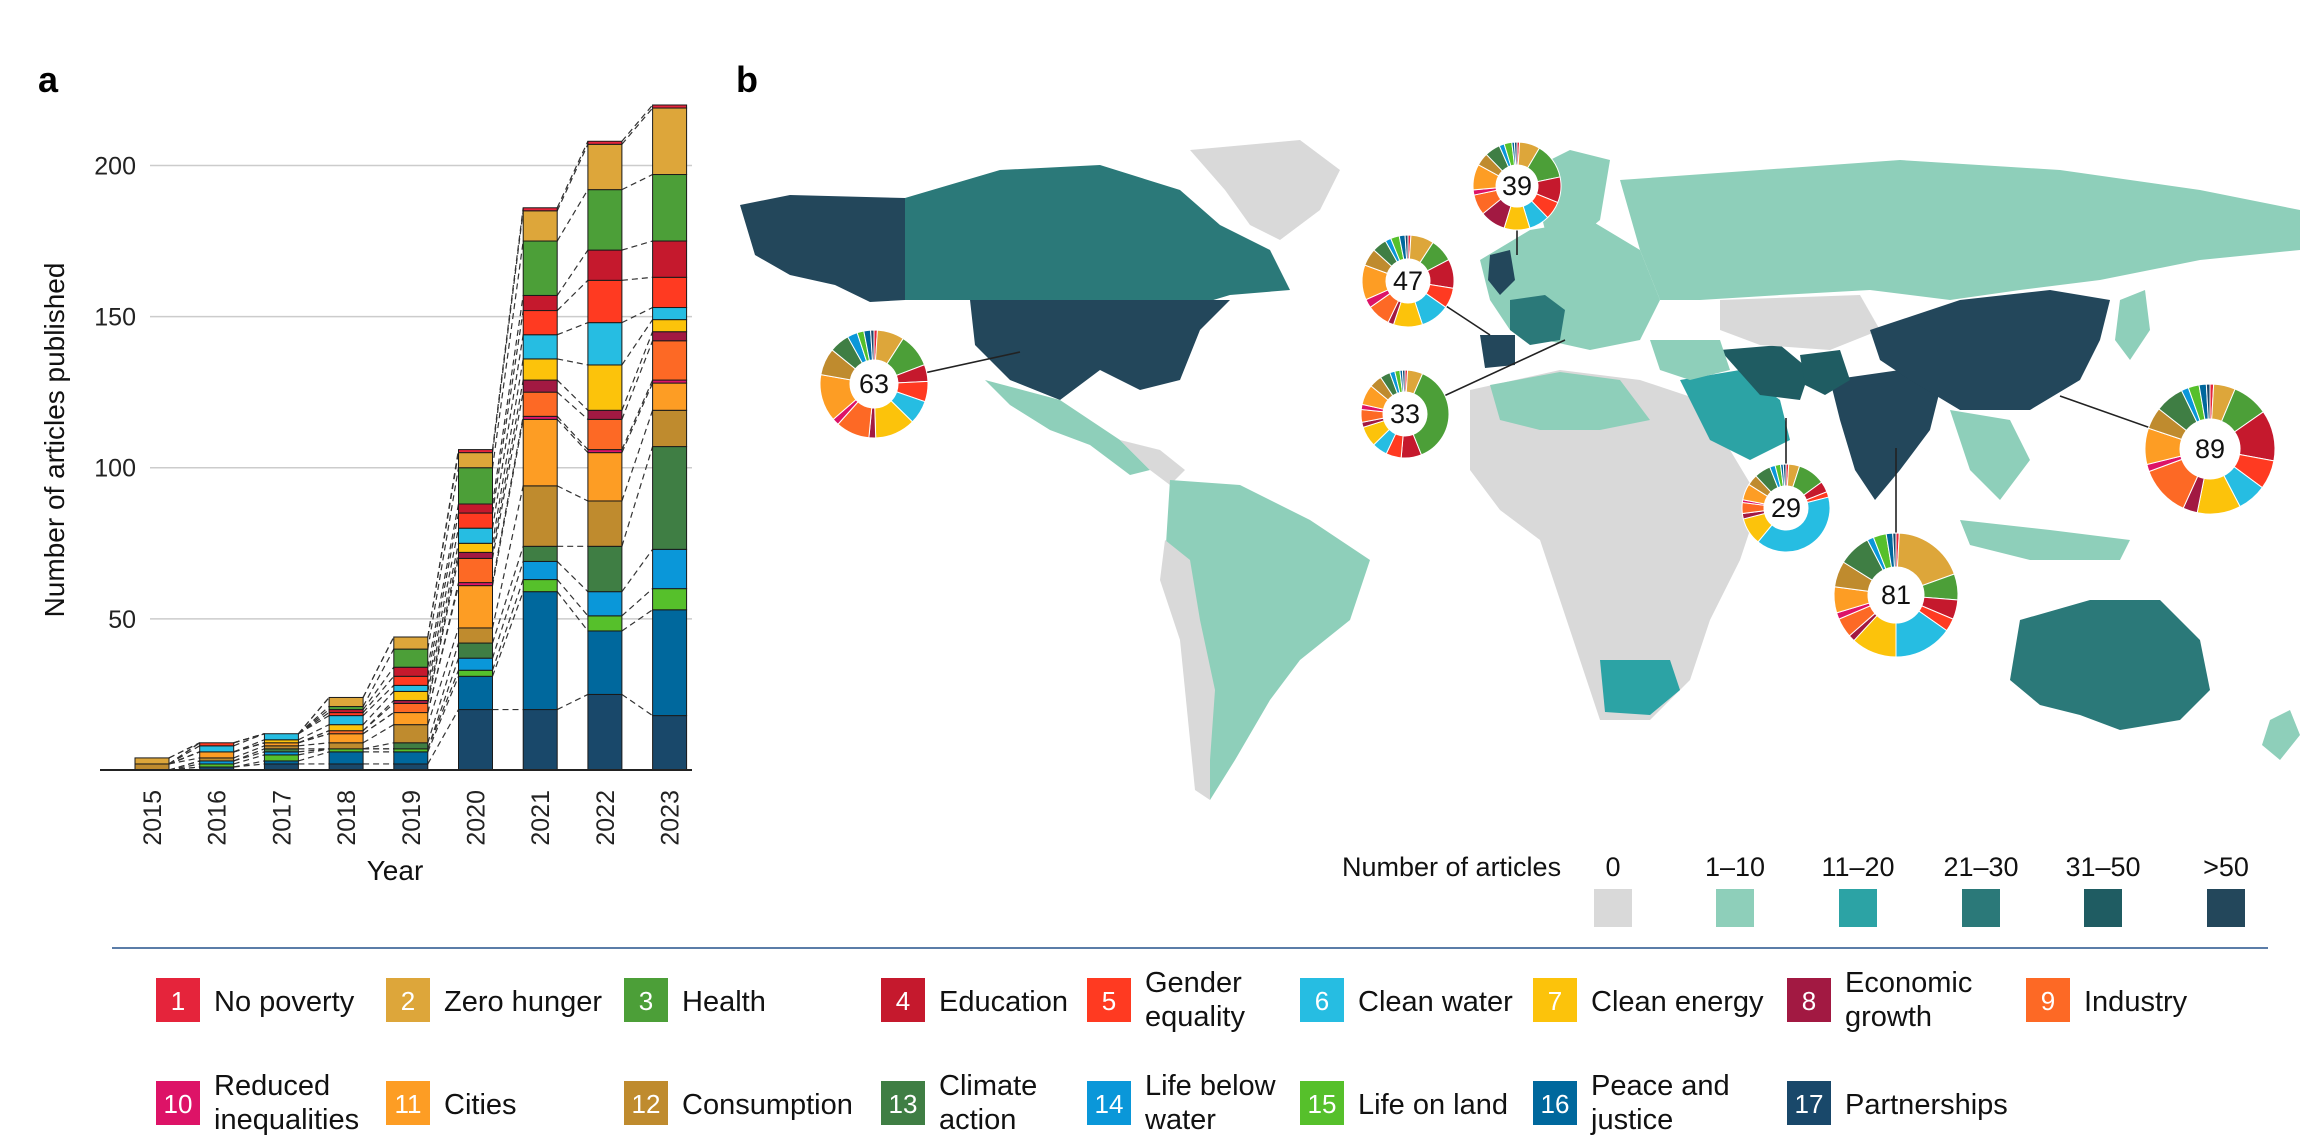 The width and height of the screenshot is (2308, 1148). I want to click on x-tick-label: 2015, so click(153, 818).